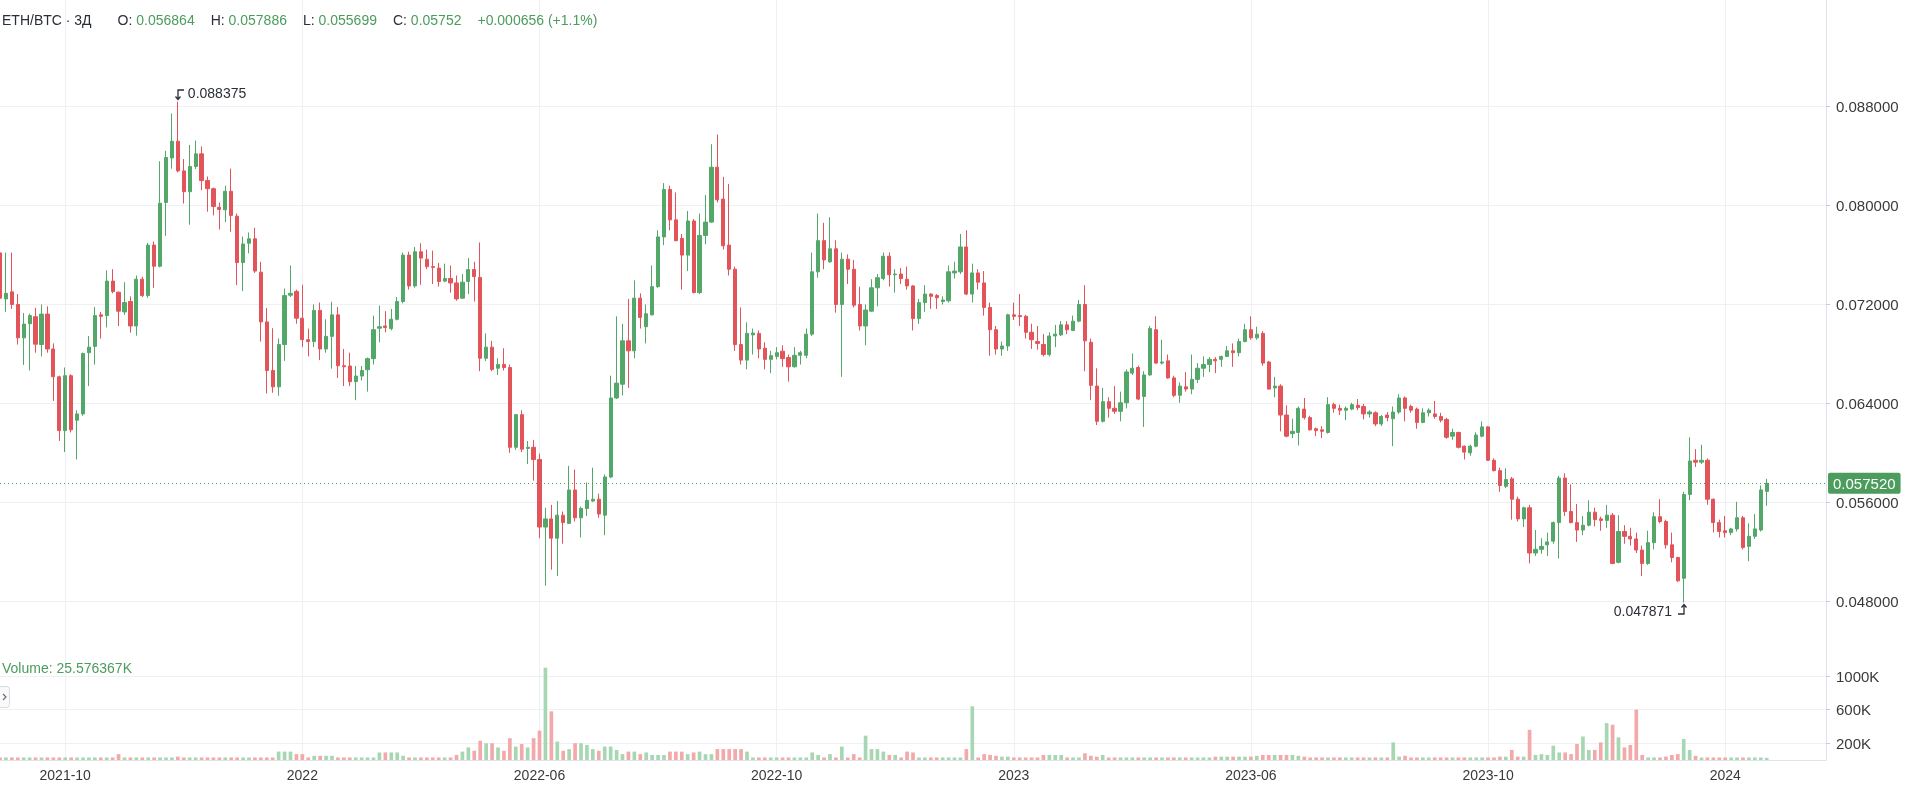 This screenshot has width=1911, height=794. What do you see at coordinates (339, 20) in the screenshot?
I see `annotation: L: 0.055699` at bounding box center [339, 20].